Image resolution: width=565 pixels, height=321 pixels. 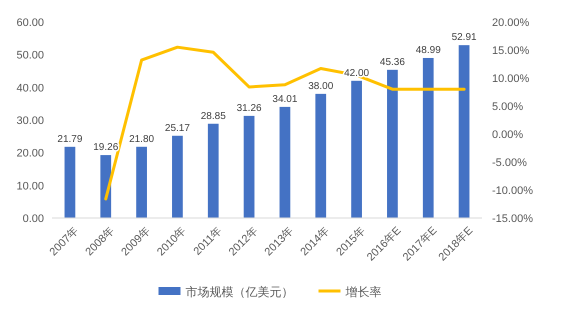 What do you see at coordinates (30, 154) in the screenshot?
I see `ytick: 20.00` at bounding box center [30, 154].